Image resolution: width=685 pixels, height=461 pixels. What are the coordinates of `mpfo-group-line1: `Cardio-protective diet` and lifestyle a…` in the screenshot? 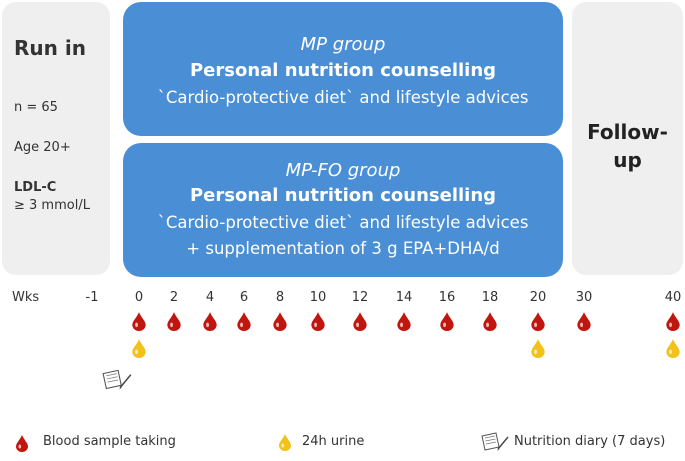 It's located at (343, 222).